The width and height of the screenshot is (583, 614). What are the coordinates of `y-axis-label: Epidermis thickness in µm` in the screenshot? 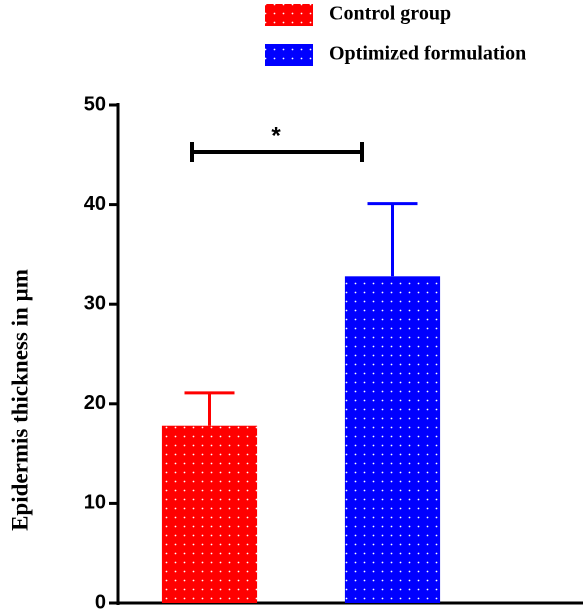 It's located at (19, 400).